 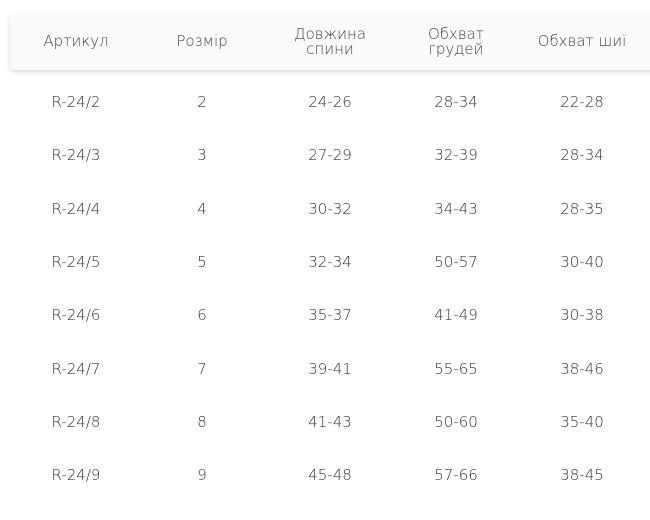 What do you see at coordinates (456, 421) in the screenshot?
I see `table-cell: 50-60` at bounding box center [456, 421].